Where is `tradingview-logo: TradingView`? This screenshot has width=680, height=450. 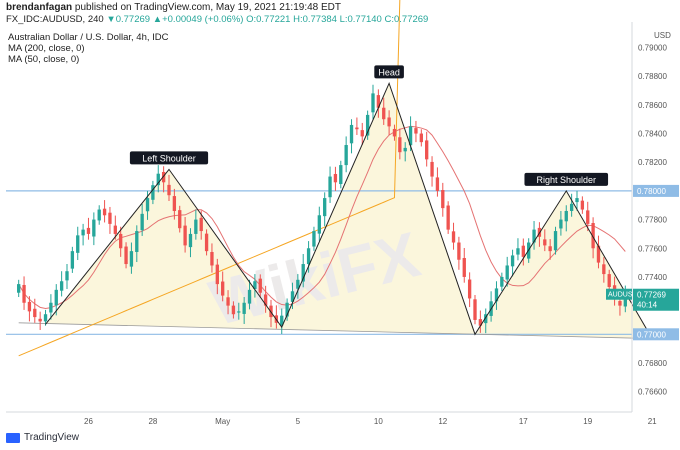
tradingview-logo: TradingView is located at coordinates (42, 437).